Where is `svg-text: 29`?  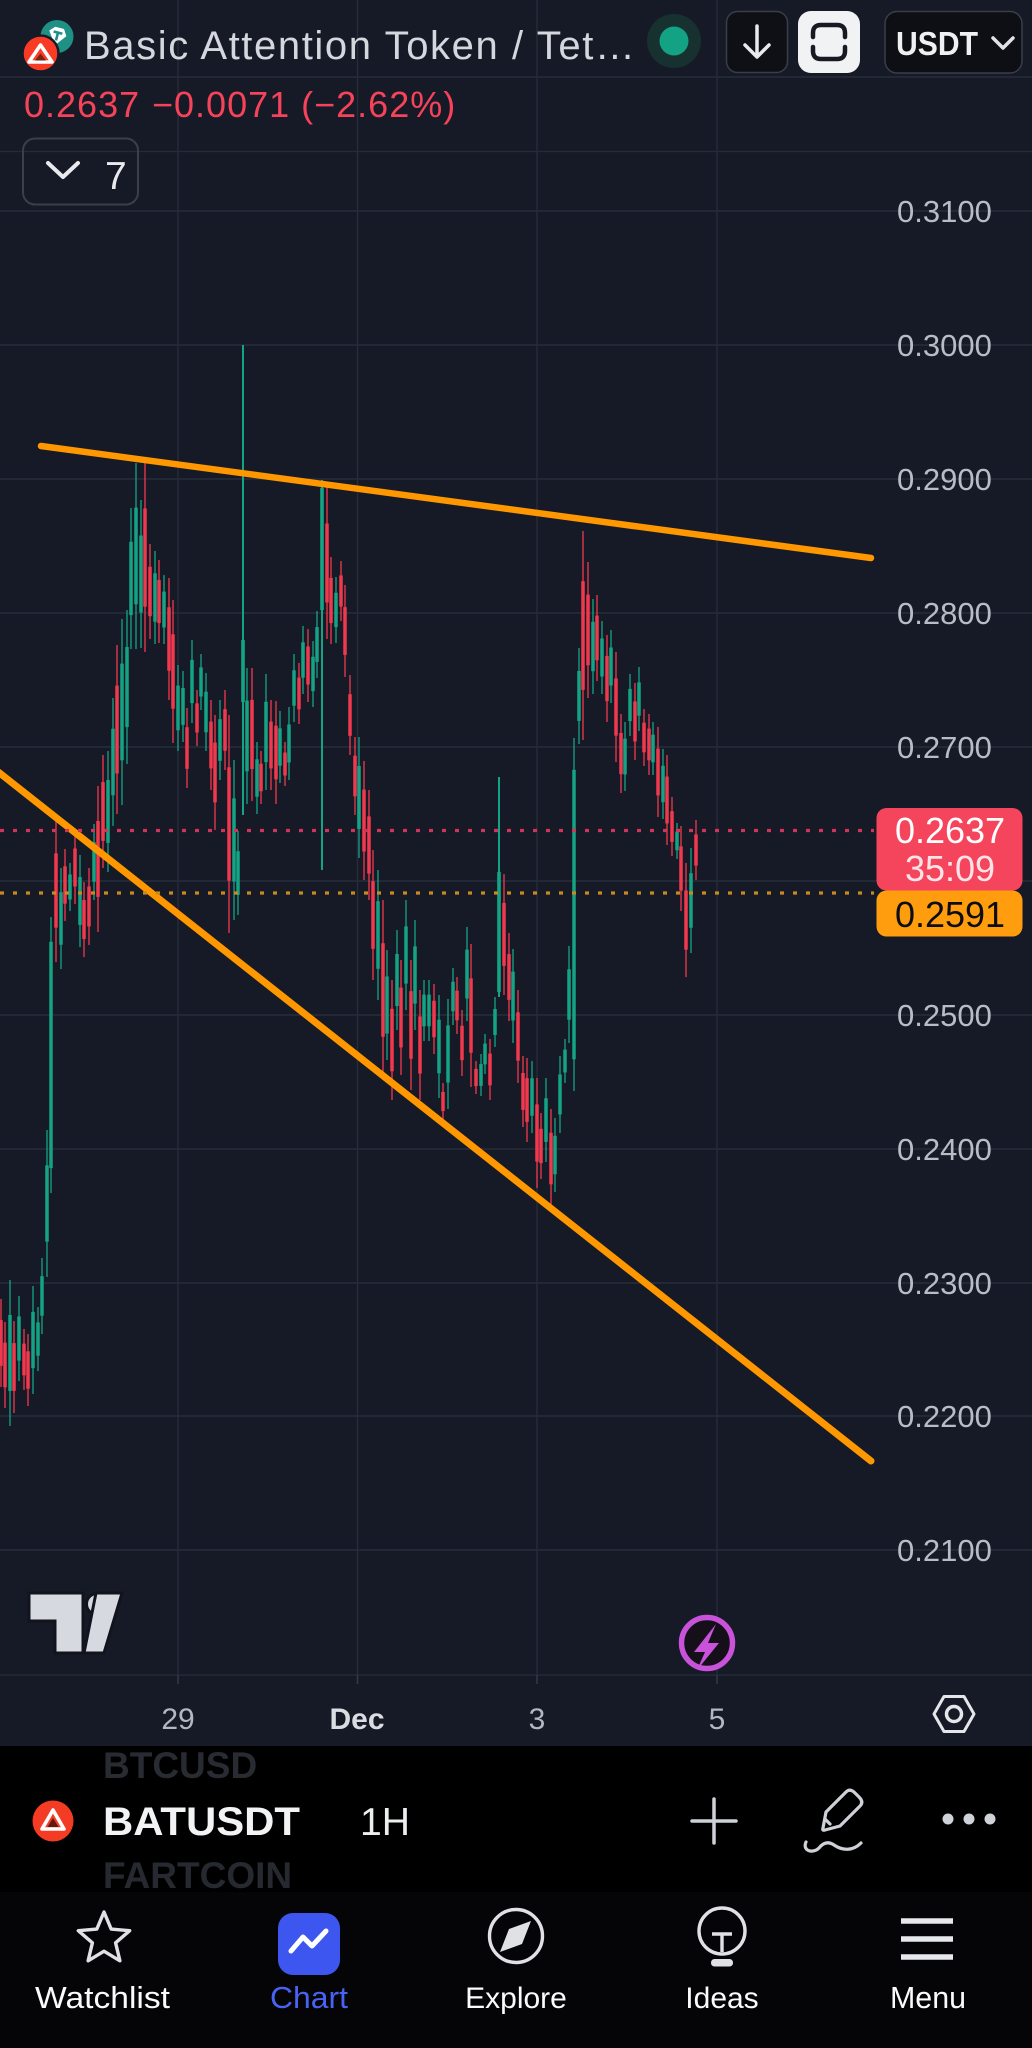
svg-text: 29 is located at coordinates (177, 1719).